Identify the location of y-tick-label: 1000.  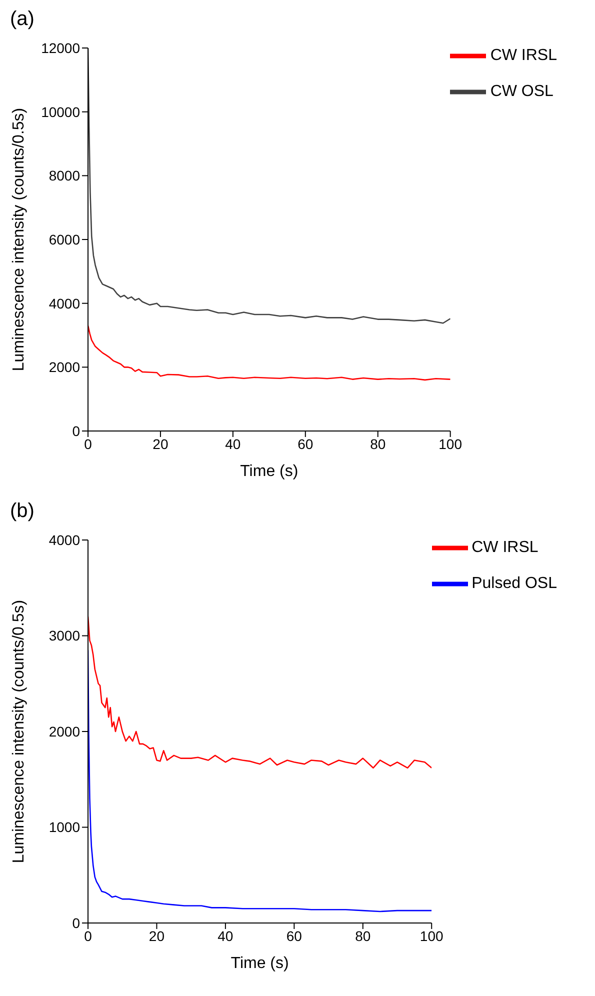
(64, 827).